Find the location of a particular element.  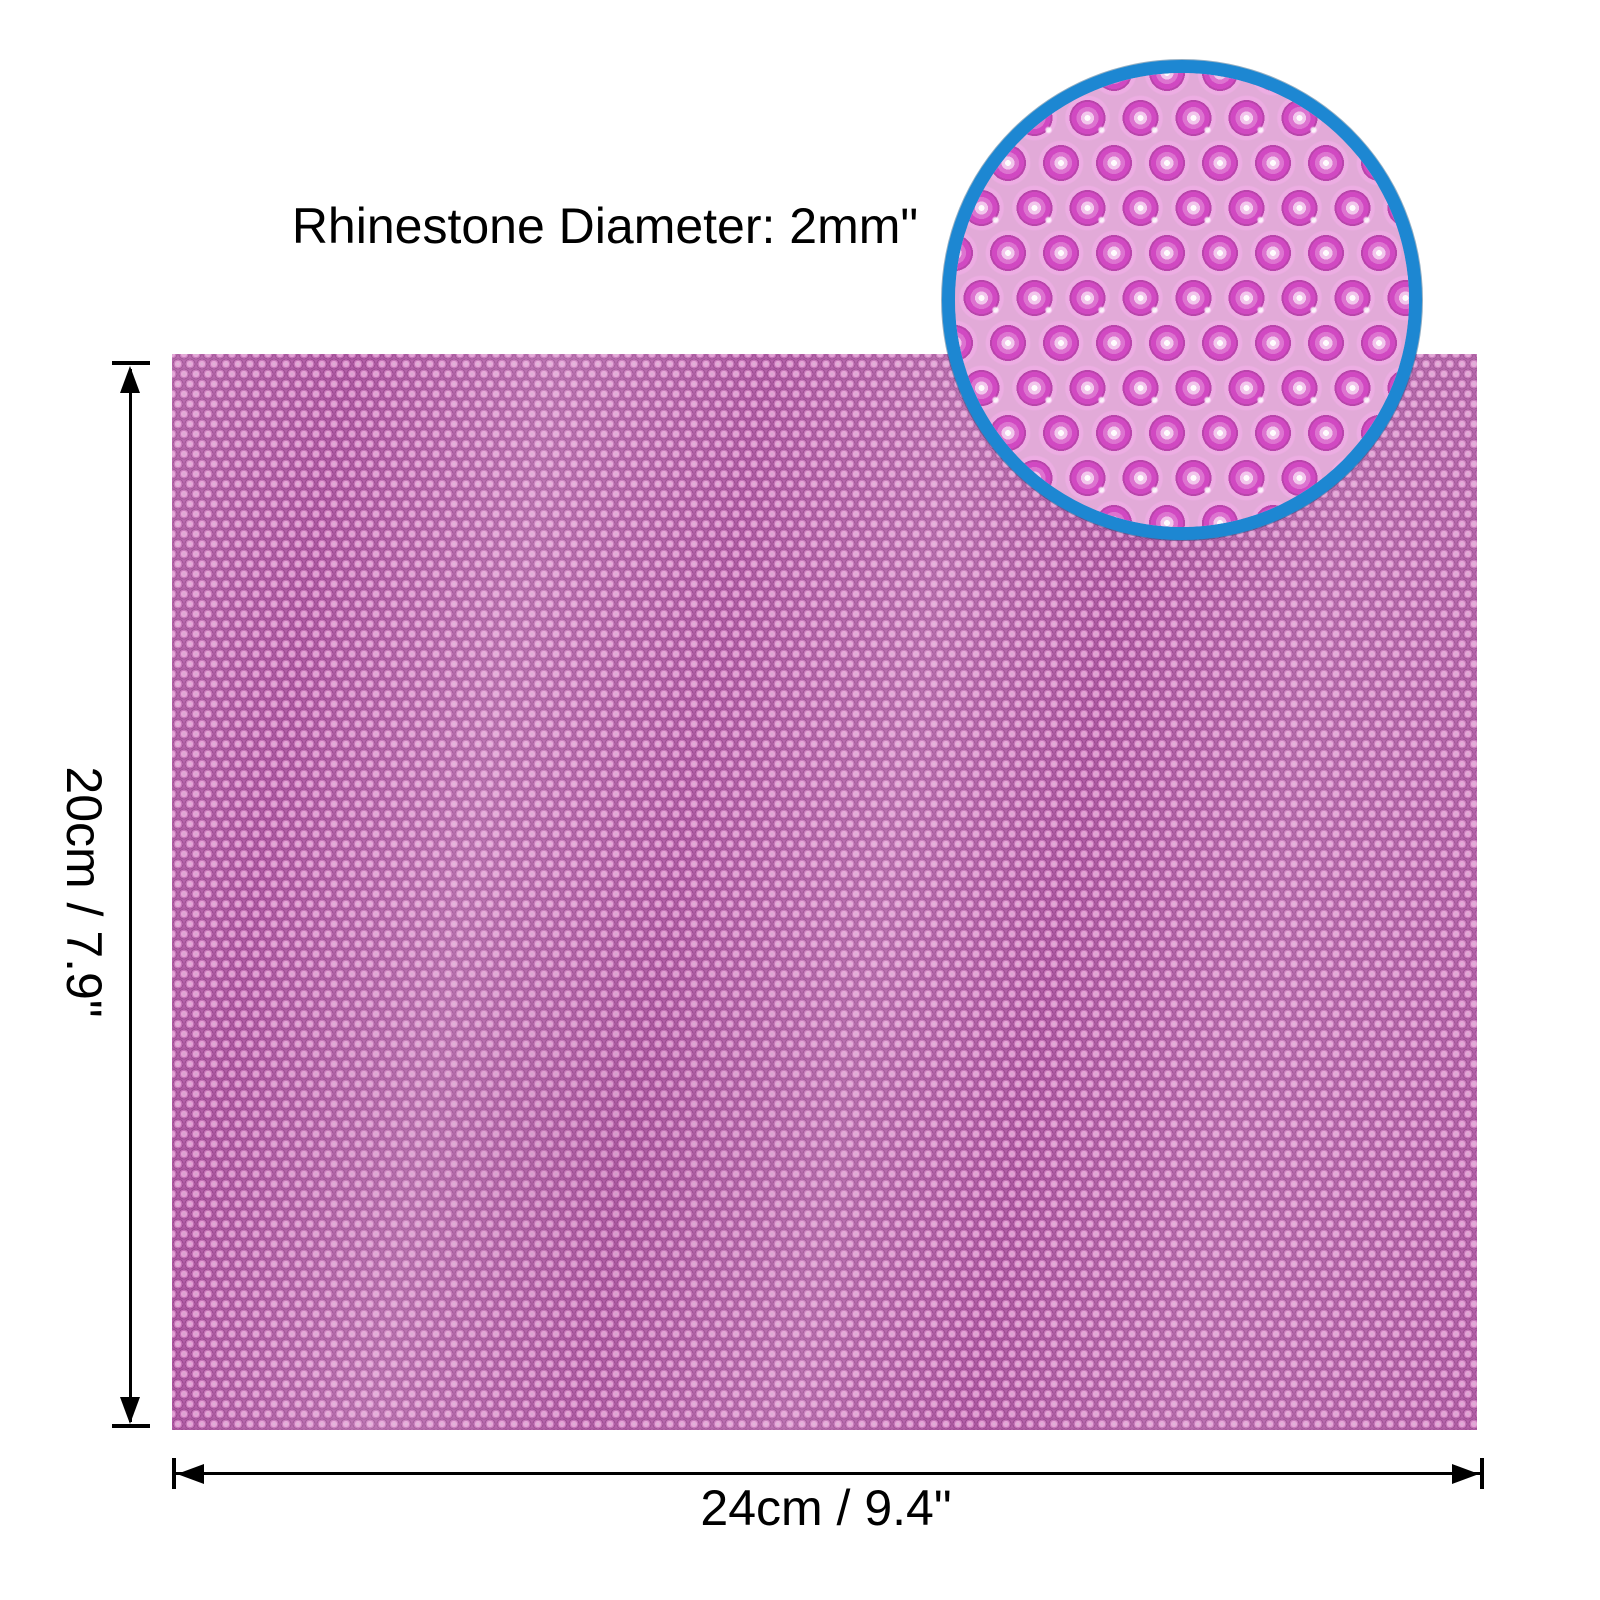

dimension-end-cap-right is located at coordinates (1482, 1473).